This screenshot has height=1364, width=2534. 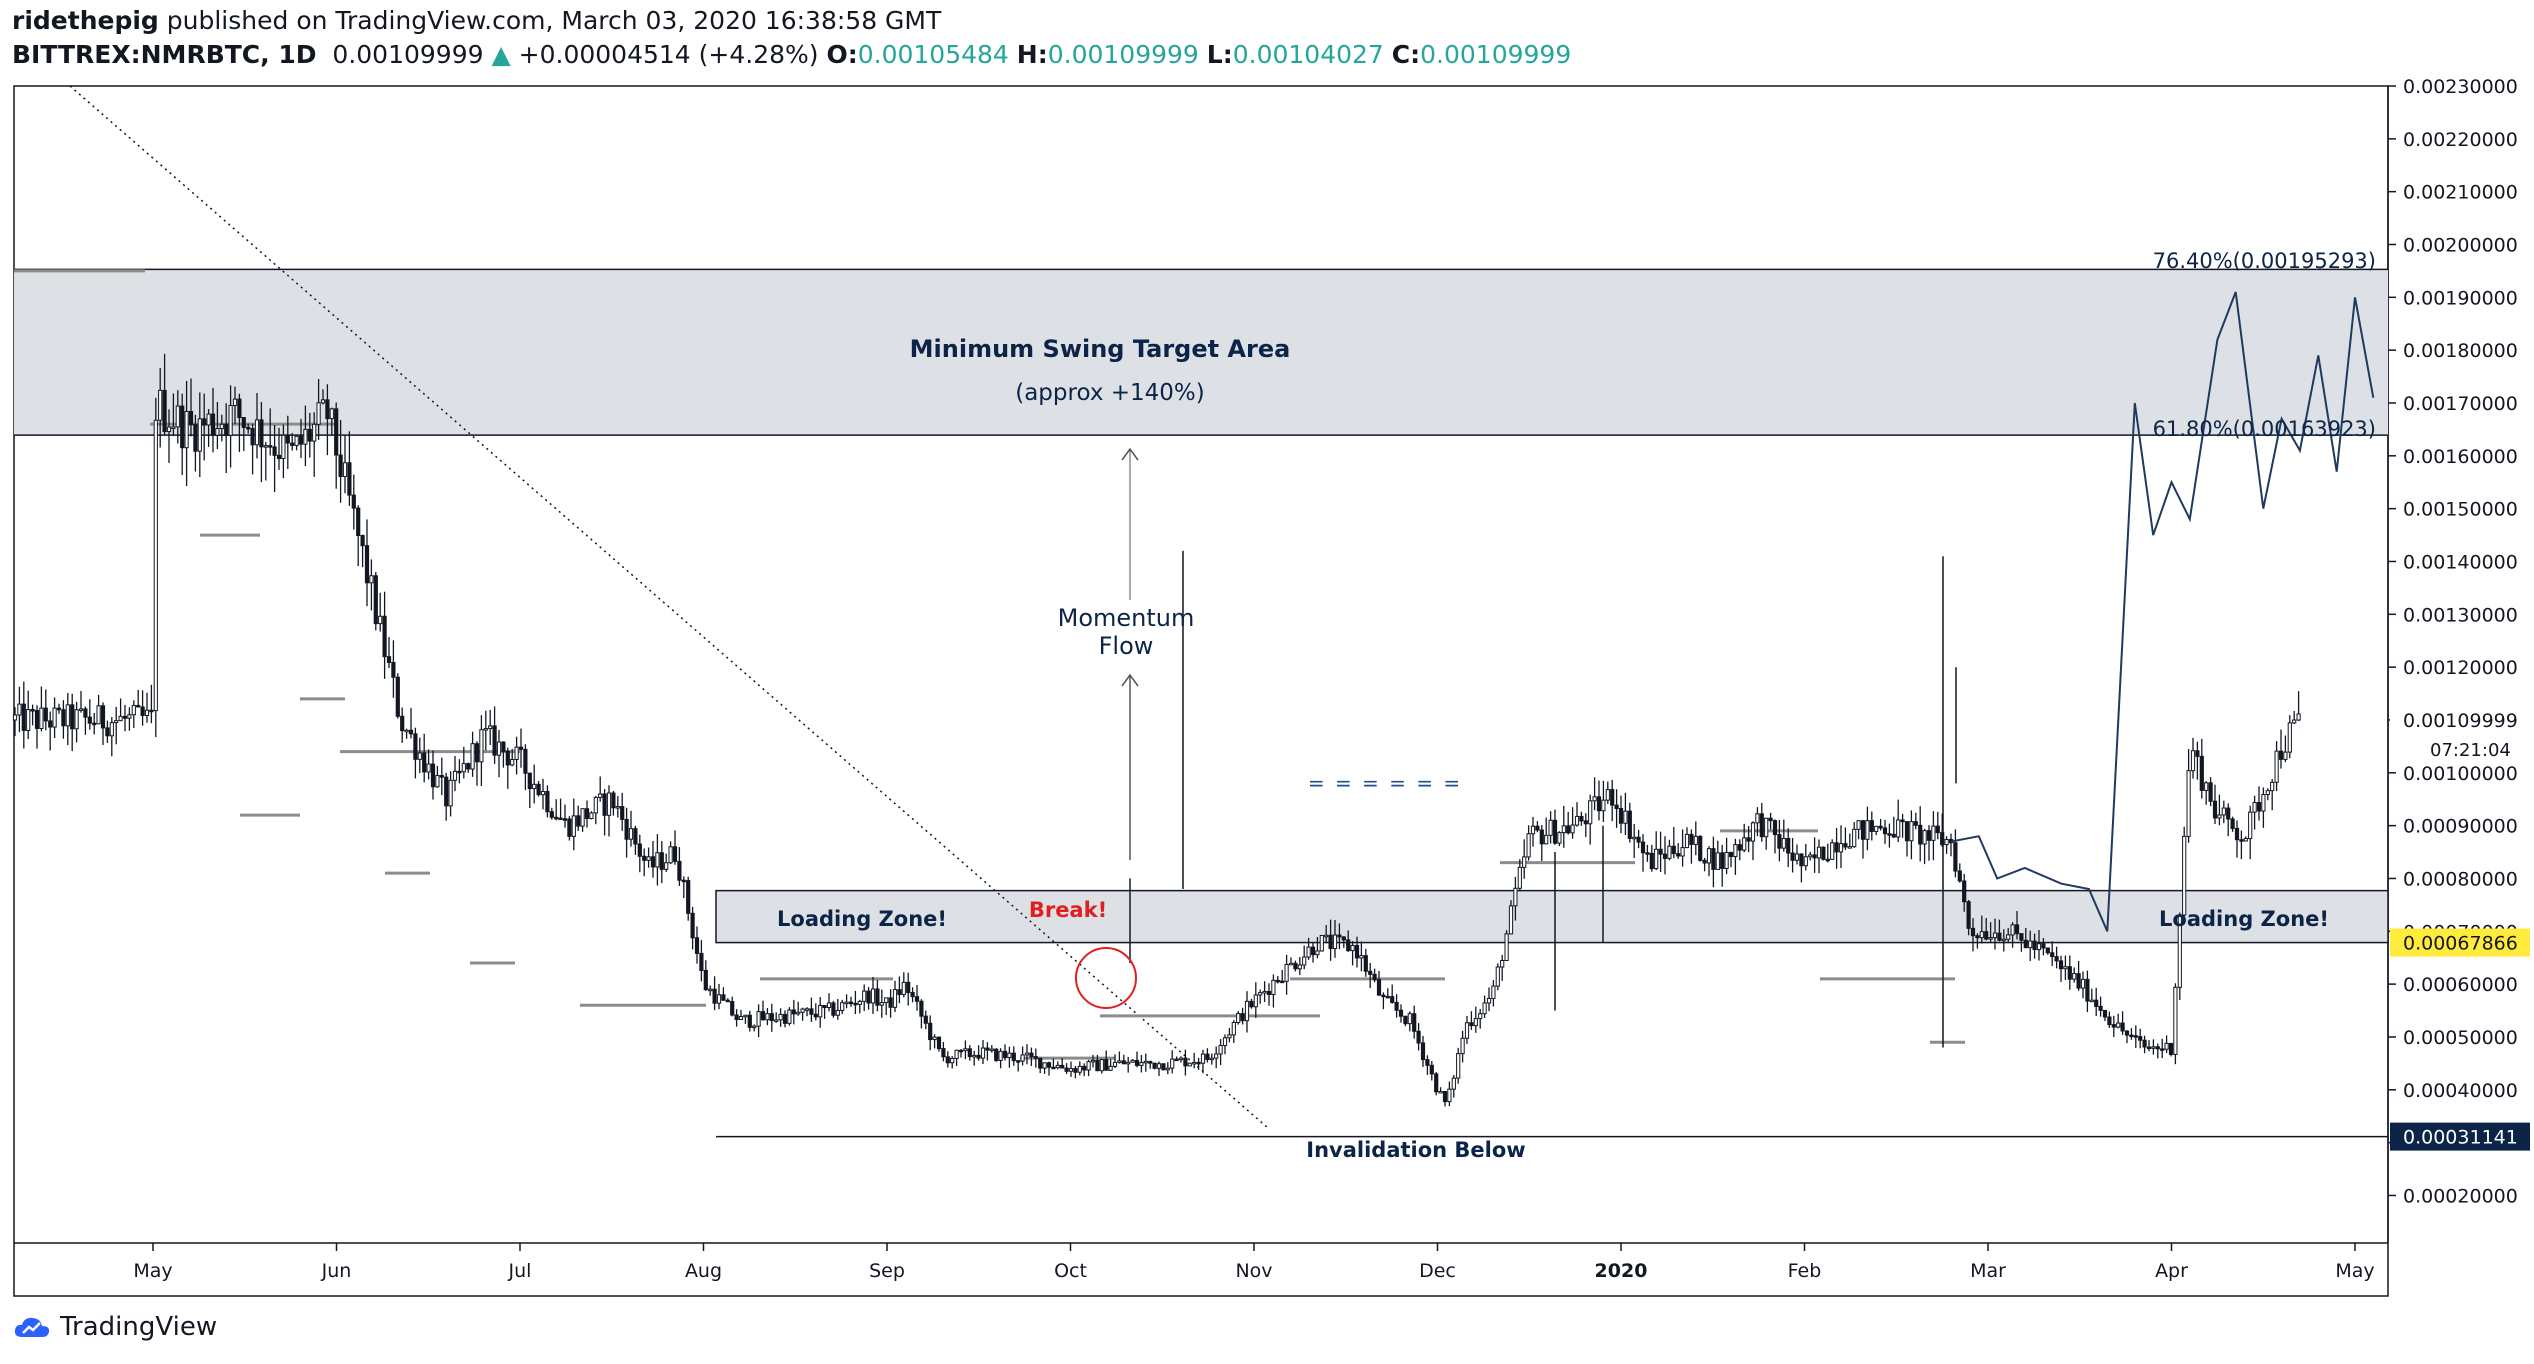 What do you see at coordinates (2470, 750) in the screenshot?
I see `countdown-tag: 07:21:04` at bounding box center [2470, 750].